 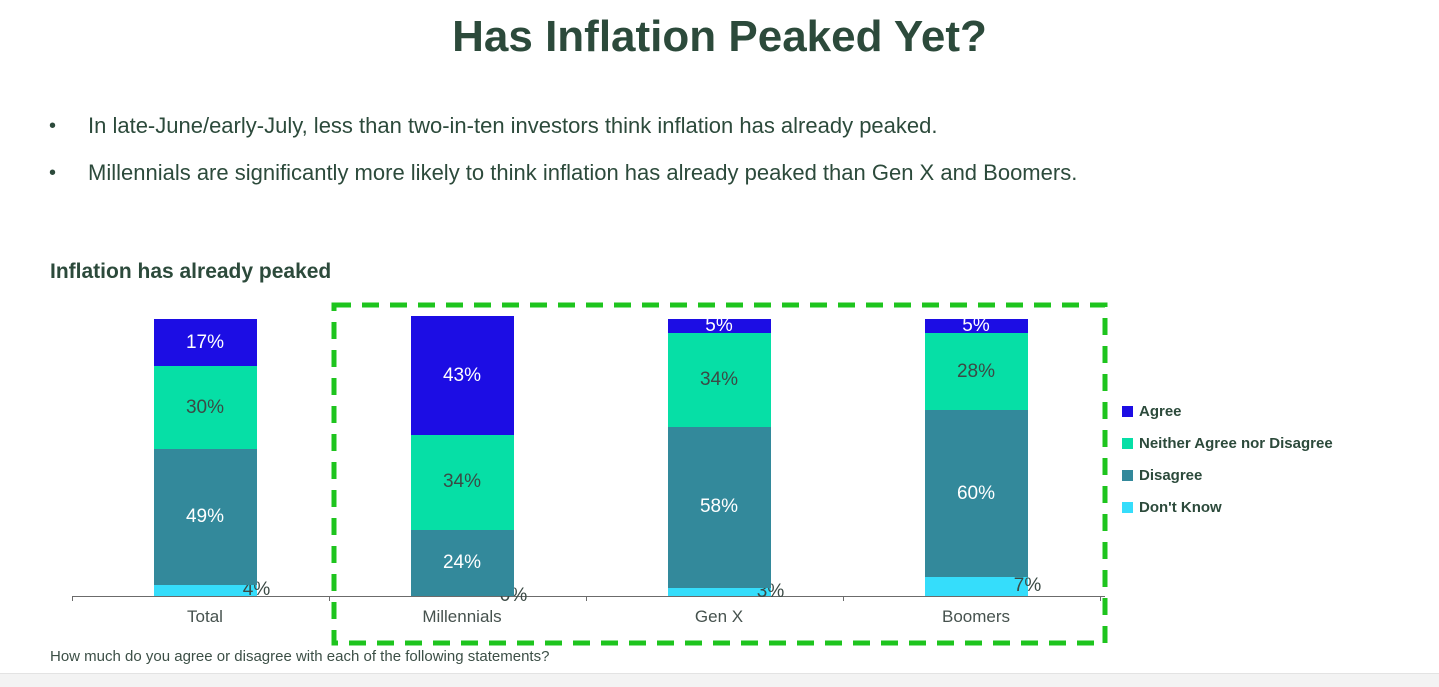 I want to click on x-axis, so click(x=588, y=596).